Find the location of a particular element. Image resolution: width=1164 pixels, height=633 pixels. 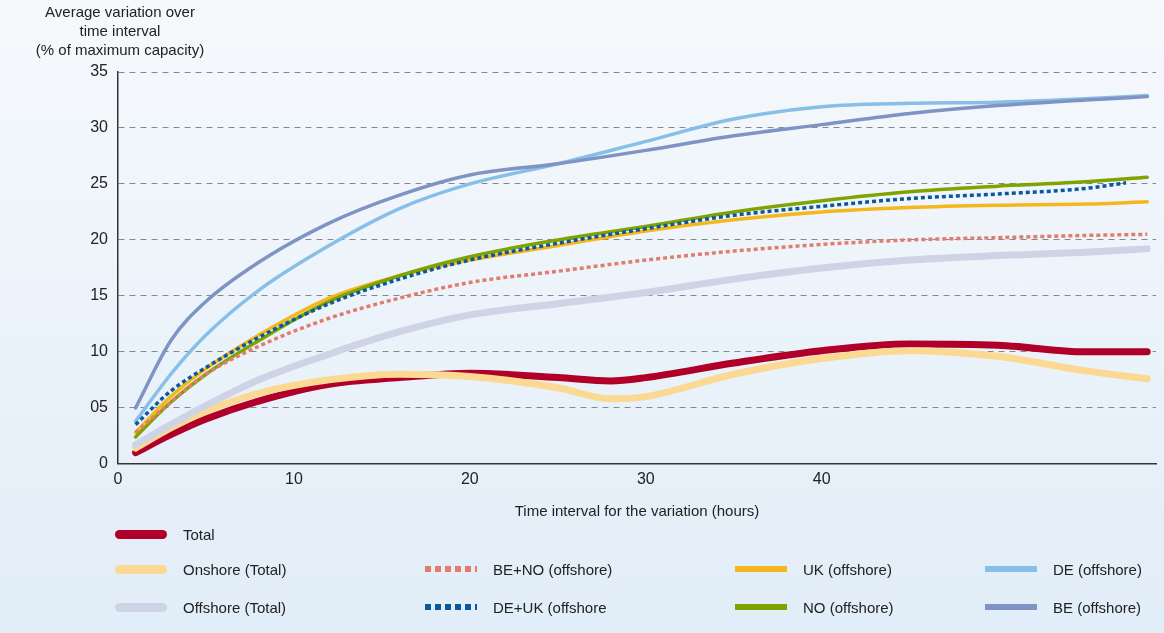

x-tick-label: 30 is located at coordinates (645, 478).